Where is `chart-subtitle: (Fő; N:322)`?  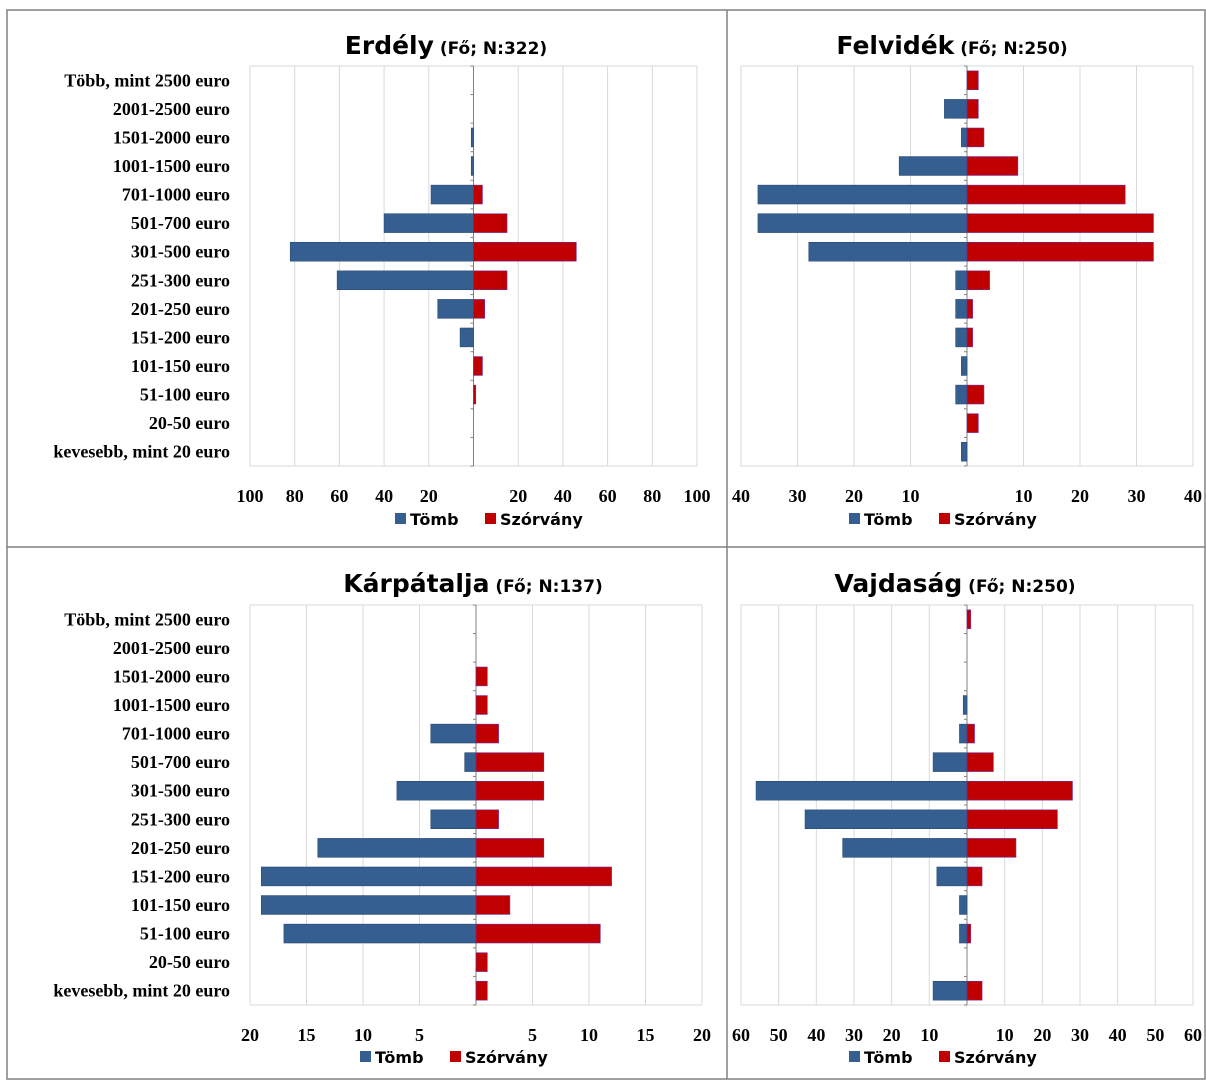
chart-subtitle: (Fő; N:322) is located at coordinates (490, 49).